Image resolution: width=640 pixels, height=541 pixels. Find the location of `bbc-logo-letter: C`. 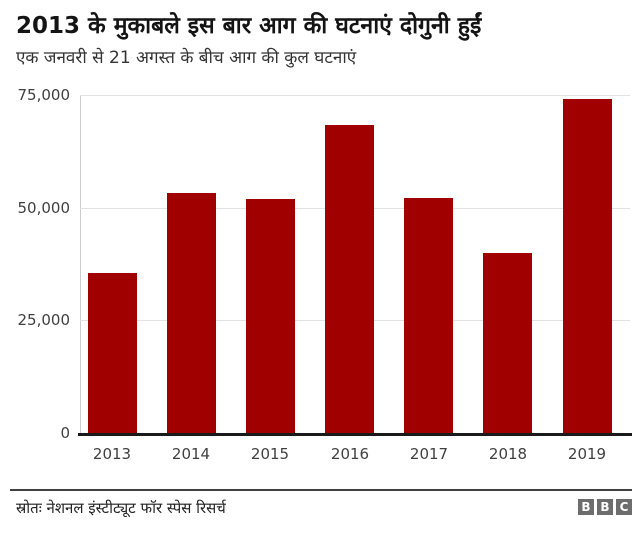

bbc-logo-letter: C is located at coordinates (624, 507).